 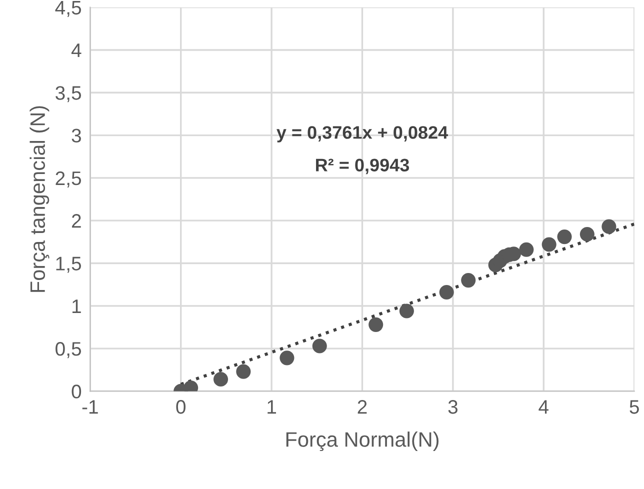 I want to click on x-tick-label: 3, so click(x=453, y=407).